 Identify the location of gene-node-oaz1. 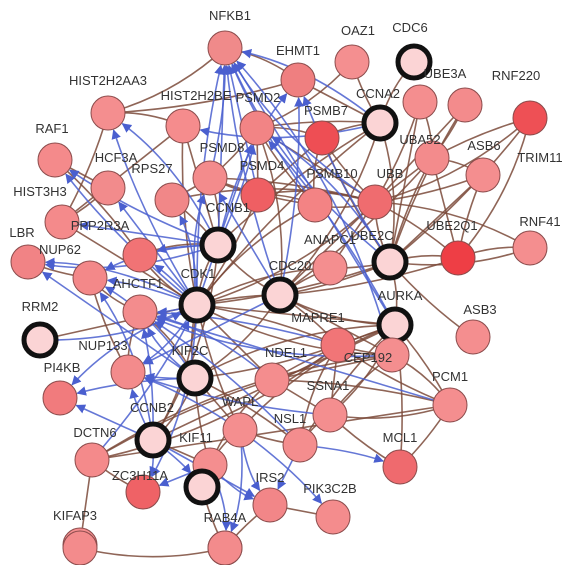
(352, 62).